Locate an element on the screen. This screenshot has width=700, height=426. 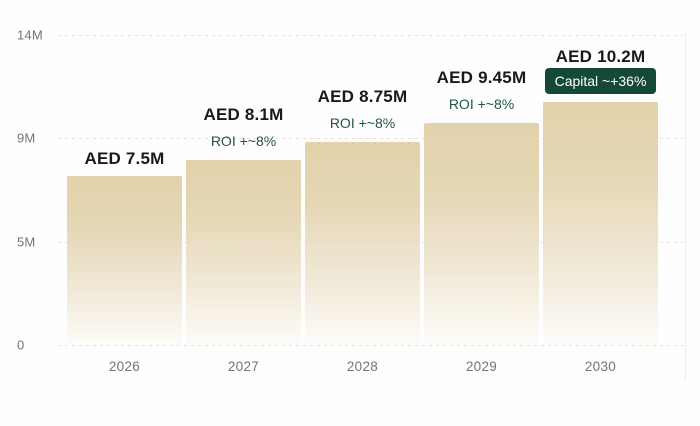
bar-2029 is located at coordinates (481, 234).